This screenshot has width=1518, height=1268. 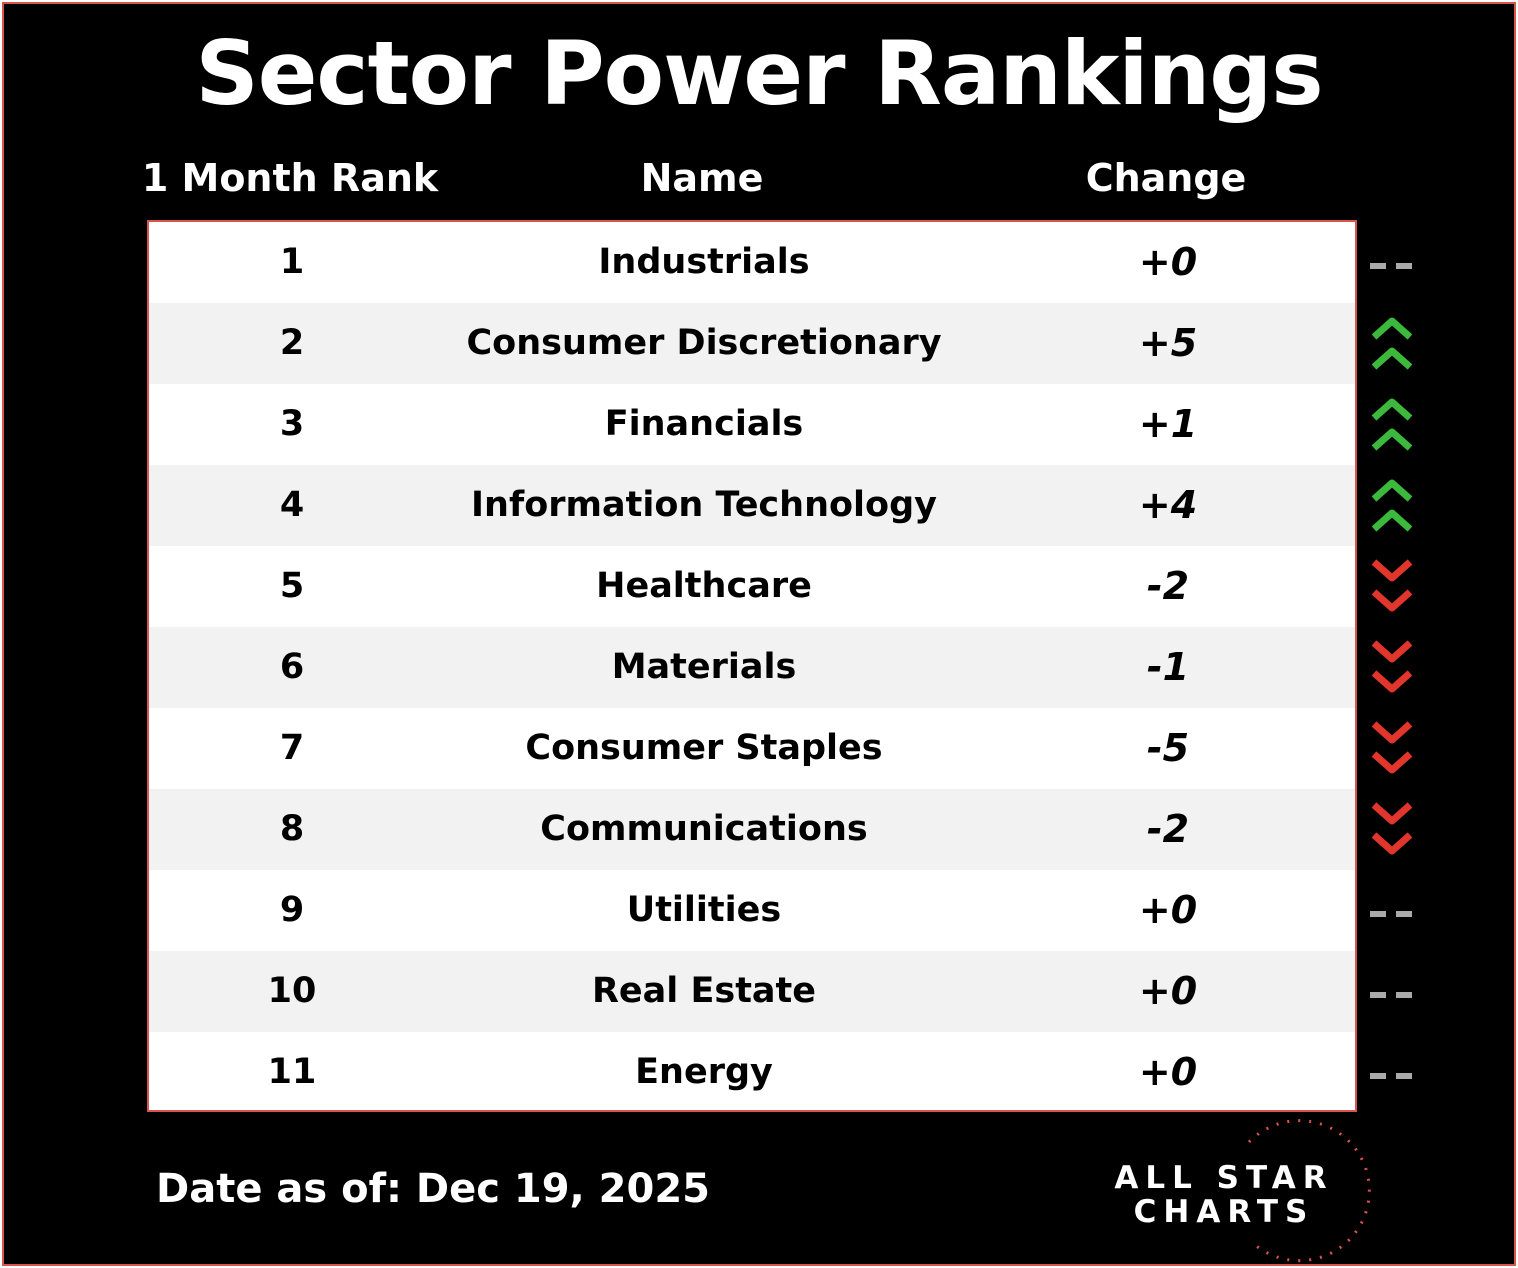 I want to click on table-row: 2 Consumer Discretionary +5, so click(x=752, y=343).